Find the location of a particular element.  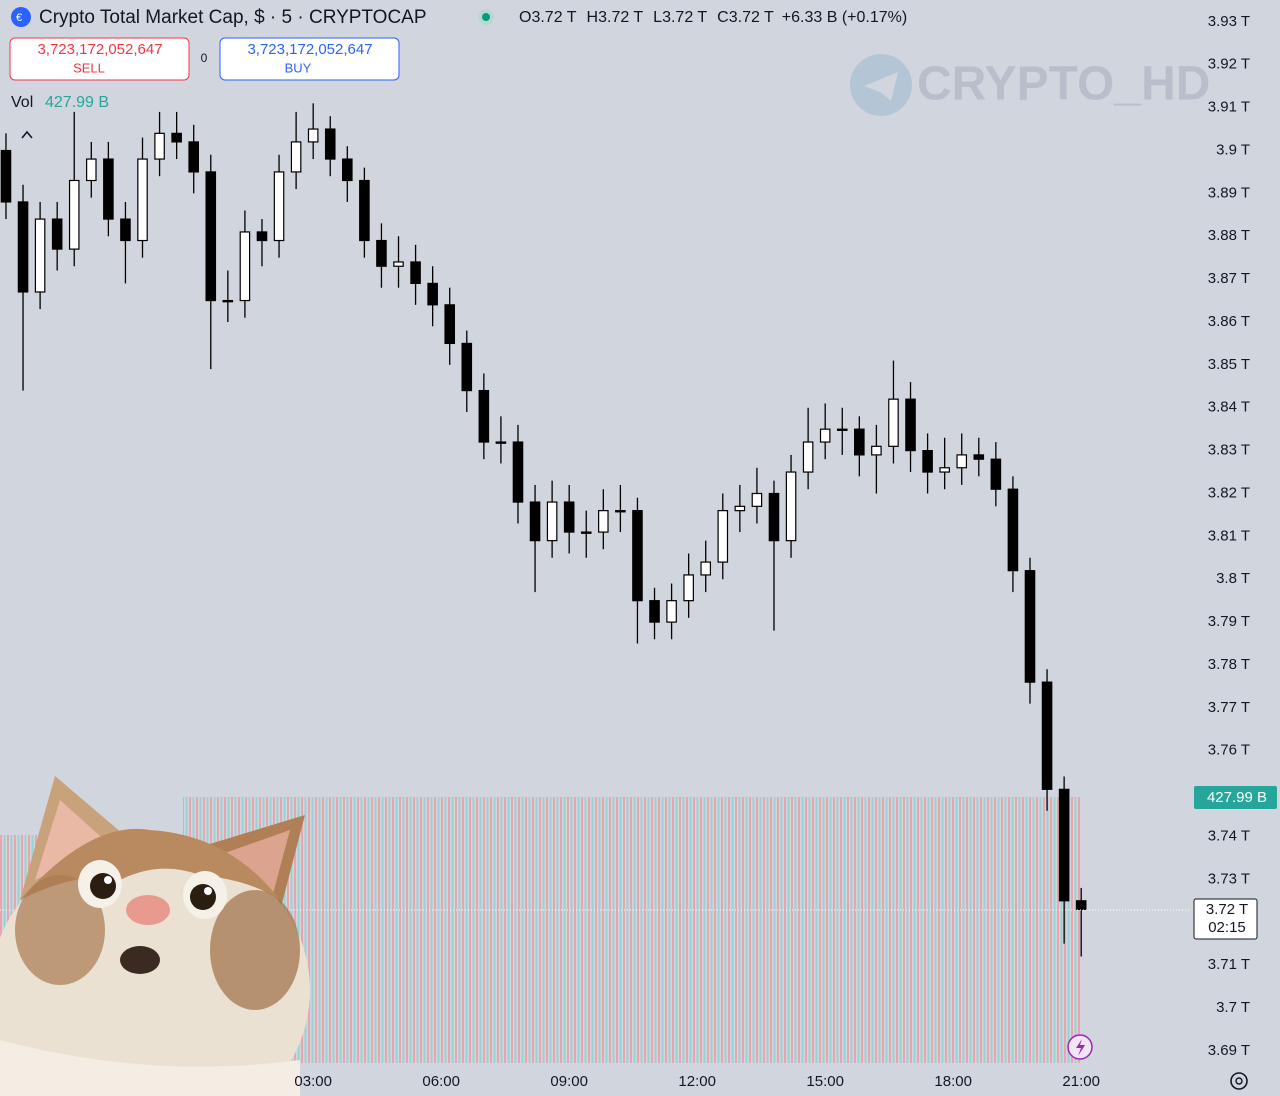

y-tick-label: 3.91 T is located at coordinates (1229, 107).